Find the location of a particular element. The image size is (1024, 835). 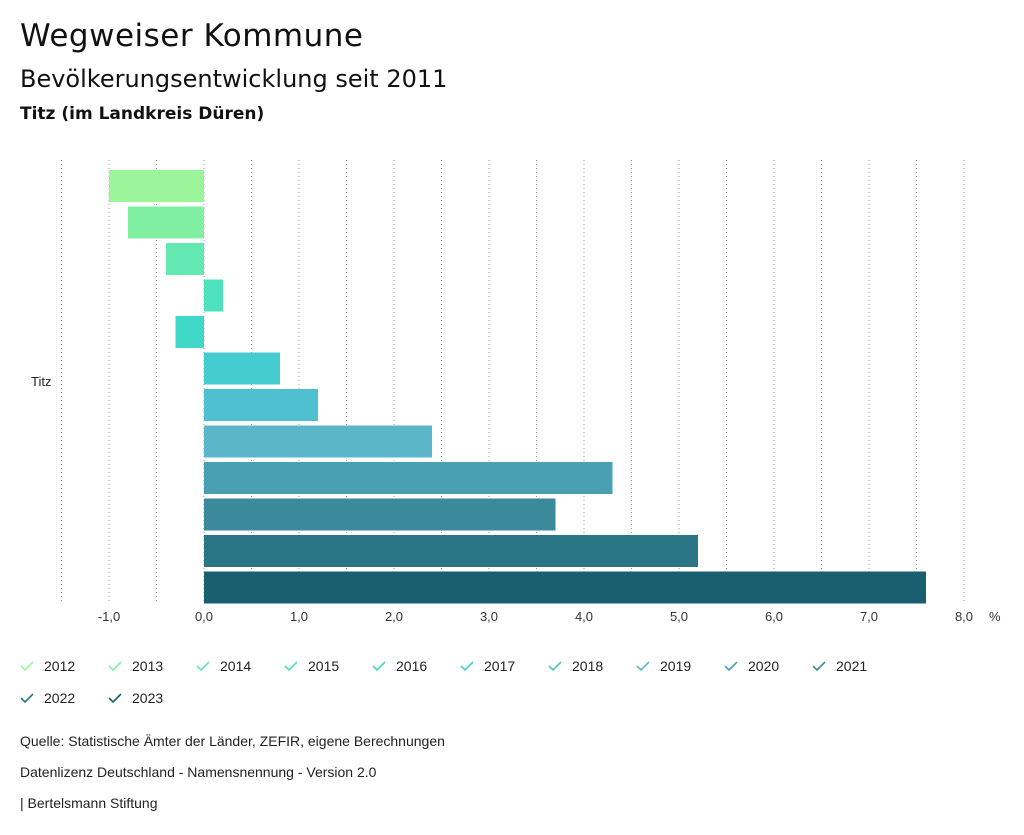

bar-2013 is located at coordinates (166, 222).